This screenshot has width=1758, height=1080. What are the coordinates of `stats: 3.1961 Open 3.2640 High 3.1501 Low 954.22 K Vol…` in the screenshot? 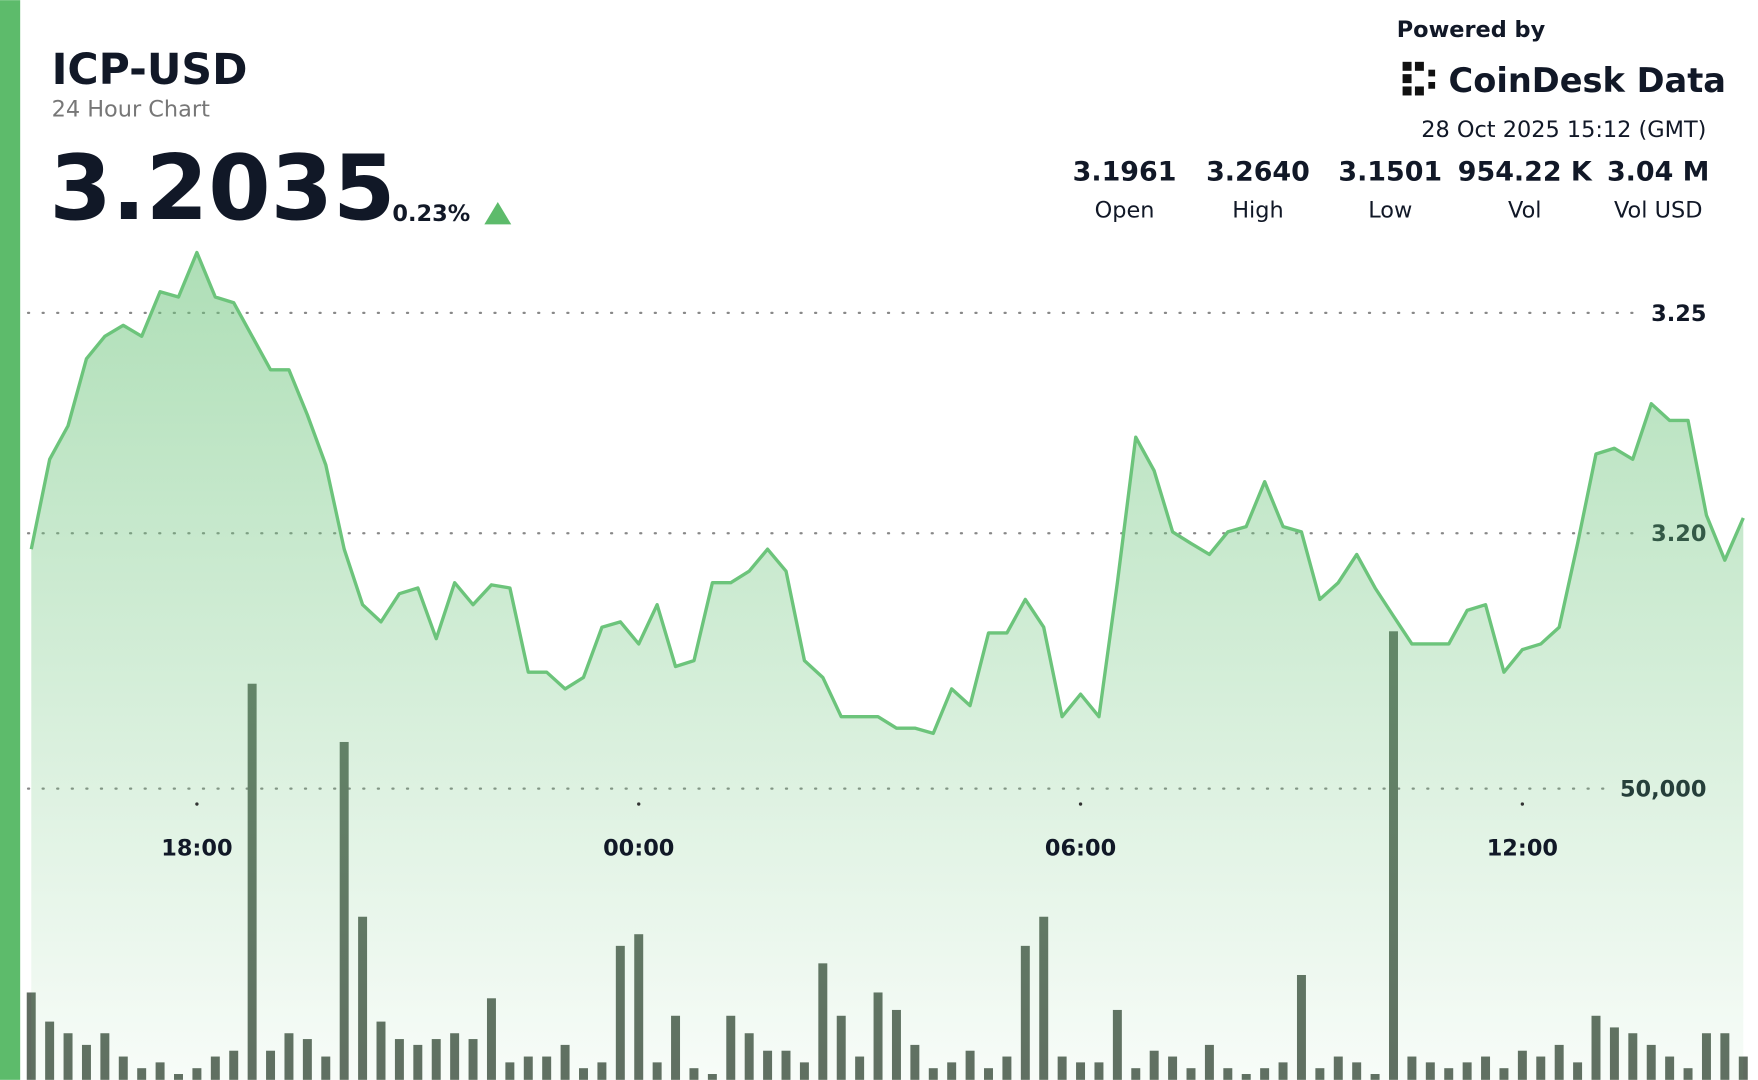 It's located at (1391, 190).